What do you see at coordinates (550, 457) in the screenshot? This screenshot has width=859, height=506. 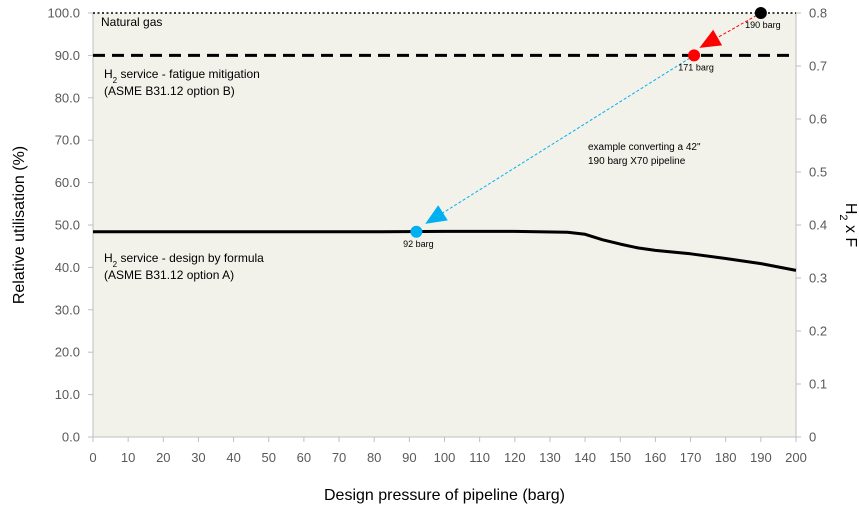 I see `x-tick-label: 130` at bounding box center [550, 457].